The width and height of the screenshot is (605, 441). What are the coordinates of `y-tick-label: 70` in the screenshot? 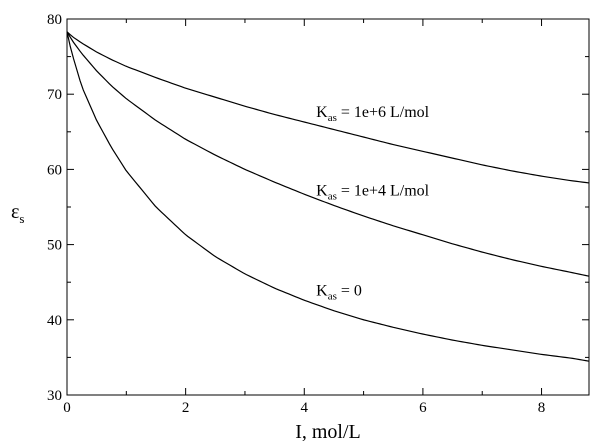 It's located at (54, 95).